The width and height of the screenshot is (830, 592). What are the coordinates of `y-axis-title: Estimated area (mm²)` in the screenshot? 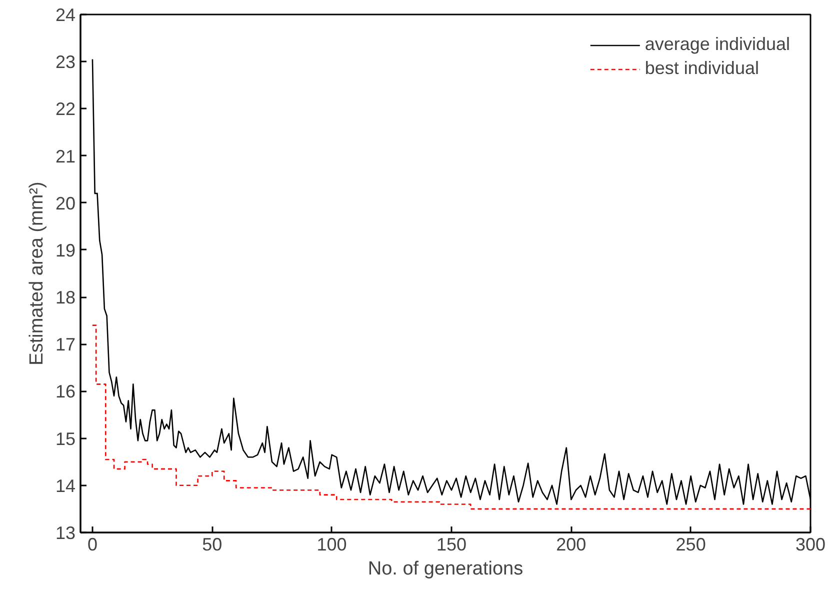 It's located at (37, 274).